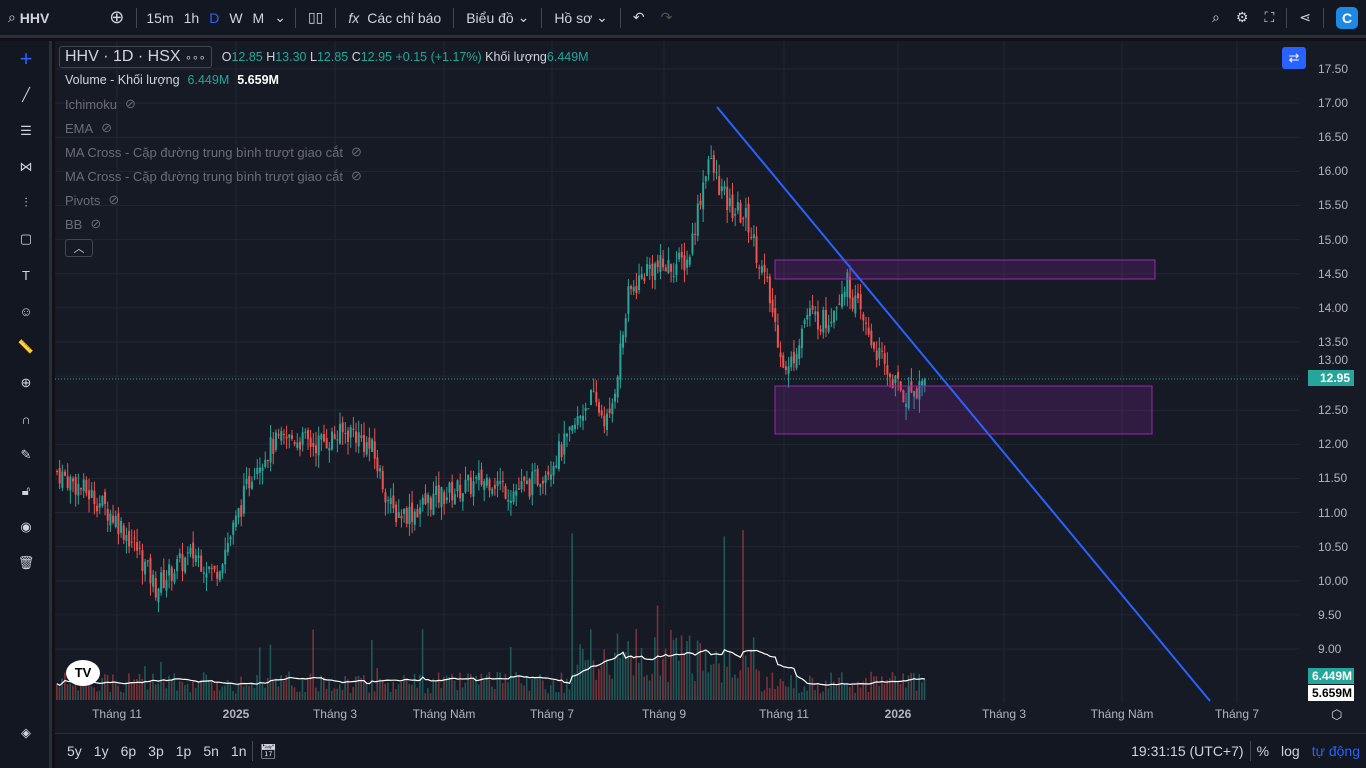  What do you see at coordinates (26, 202) in the screenshot?
I see `prediction-icon: ⫶` at bounding box center [26, 202].